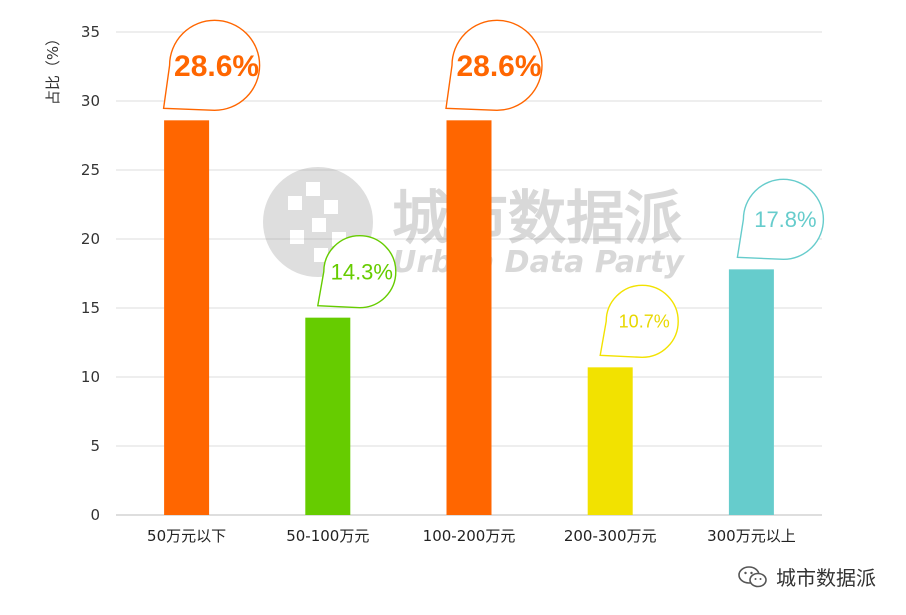 Image resolution: width=906 pixels, height=615 pixels. Describe the element at coordinates (53, 68) in the screenshot. I see `y-axis-label: 占比（%）` at that location.